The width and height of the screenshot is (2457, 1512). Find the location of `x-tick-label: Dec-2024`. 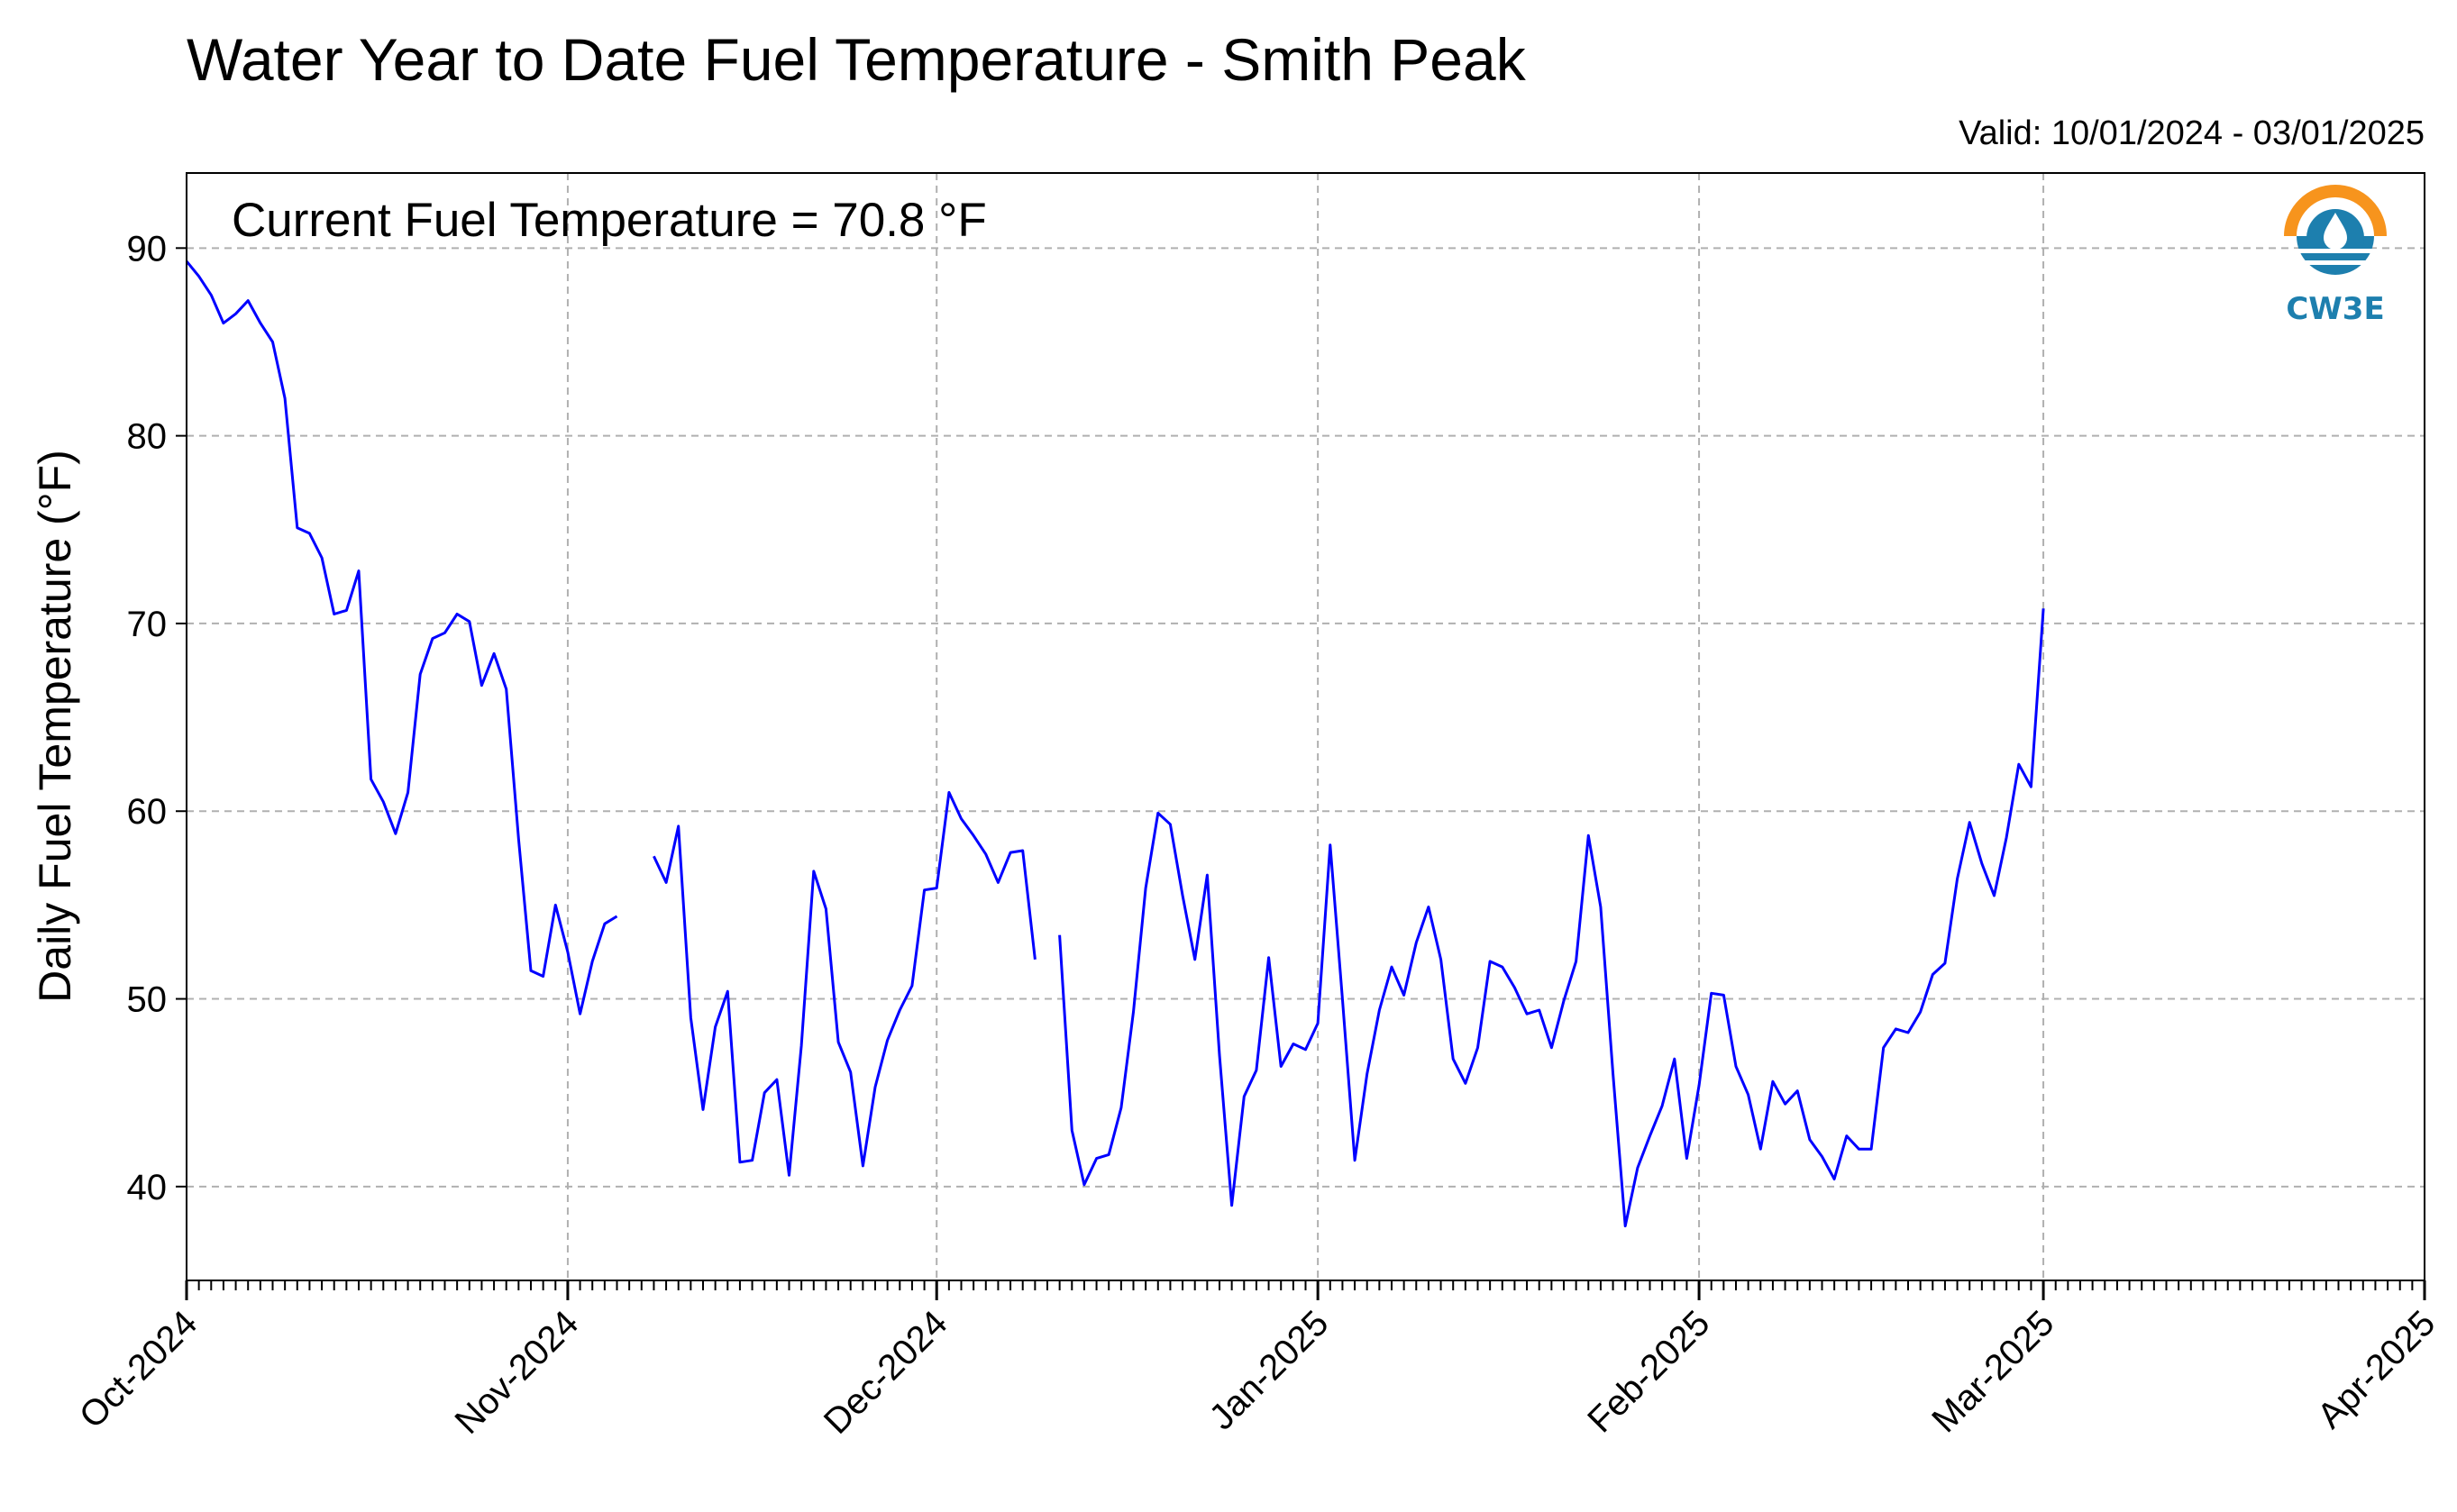

x-tick-label: Dec-2024 is located at coordinates (886, 1372).